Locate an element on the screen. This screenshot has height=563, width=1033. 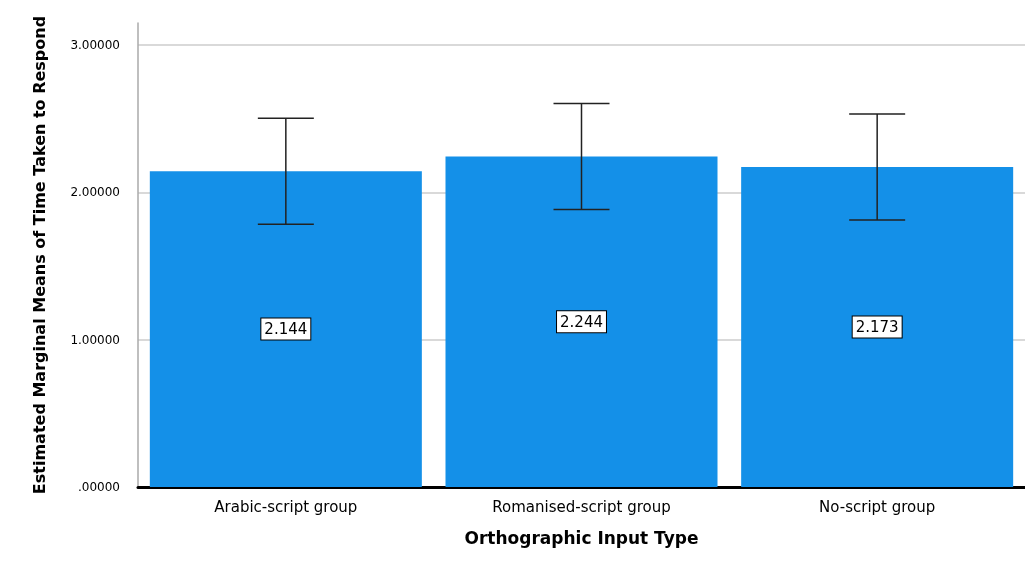
data-label: 2.244 is located at coordinates (581, 321).